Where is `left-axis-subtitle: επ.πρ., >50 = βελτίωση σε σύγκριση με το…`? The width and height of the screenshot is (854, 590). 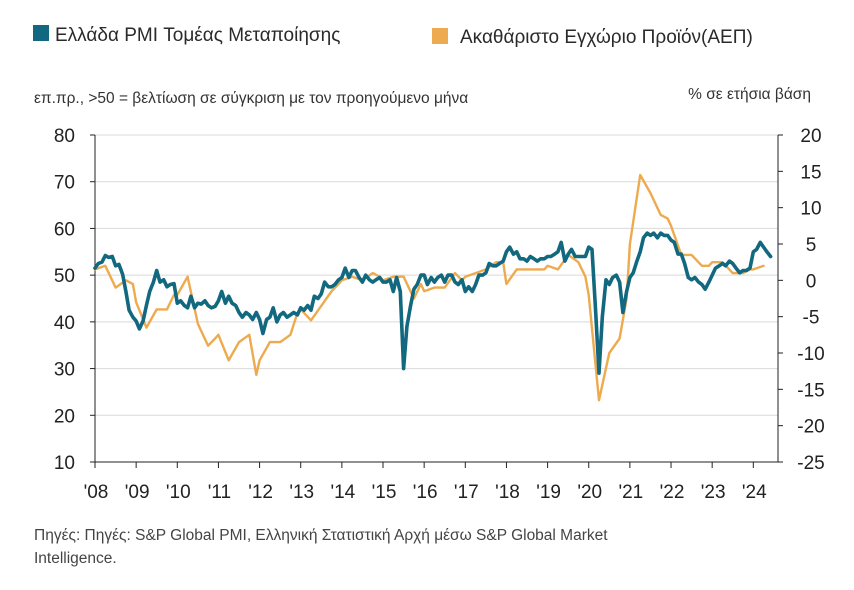
left-axis-subtitle: επ.πρ., >50 = βελτίωση σε σύγκριση με το… is located at coordinates (251, 98).